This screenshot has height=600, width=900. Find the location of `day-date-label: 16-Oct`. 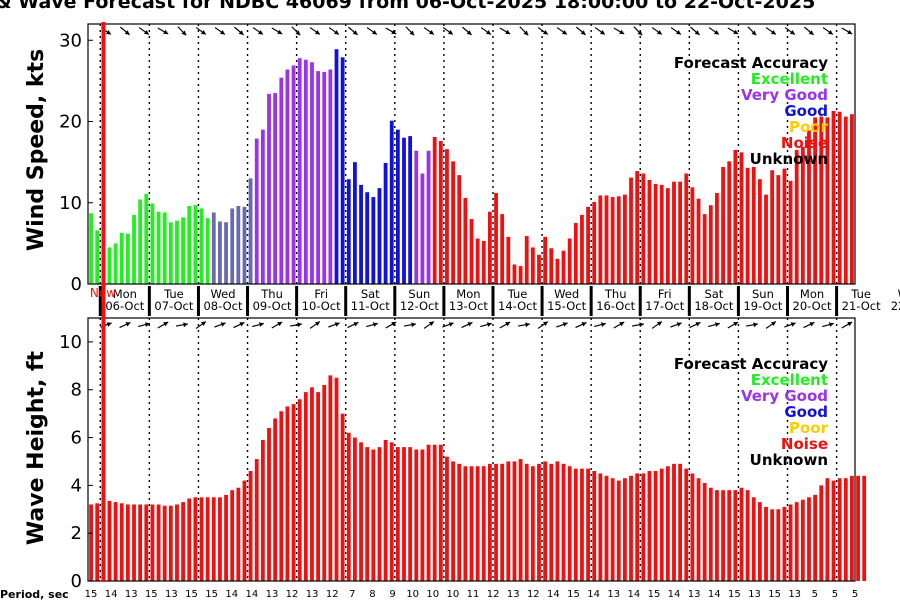

day-date-label: 16-Oct is located at coordinates (615, 306).